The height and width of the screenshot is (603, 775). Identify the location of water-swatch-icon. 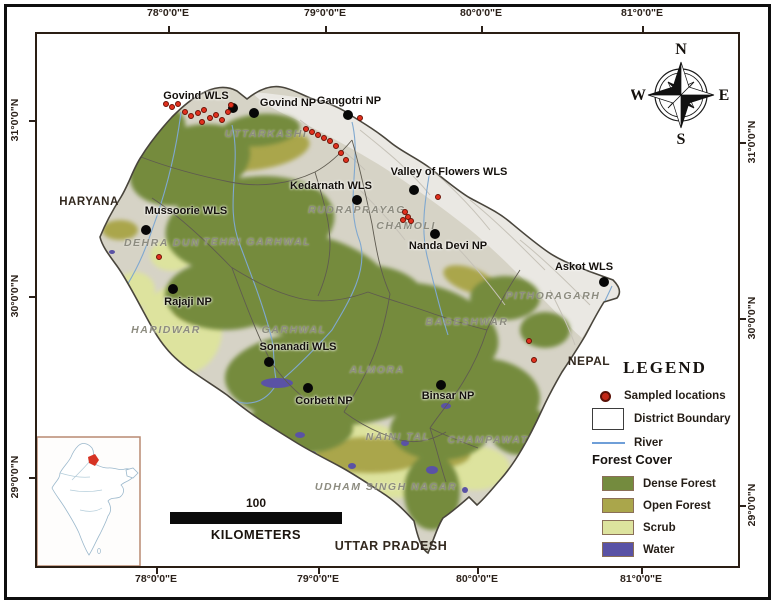
(618, 549).